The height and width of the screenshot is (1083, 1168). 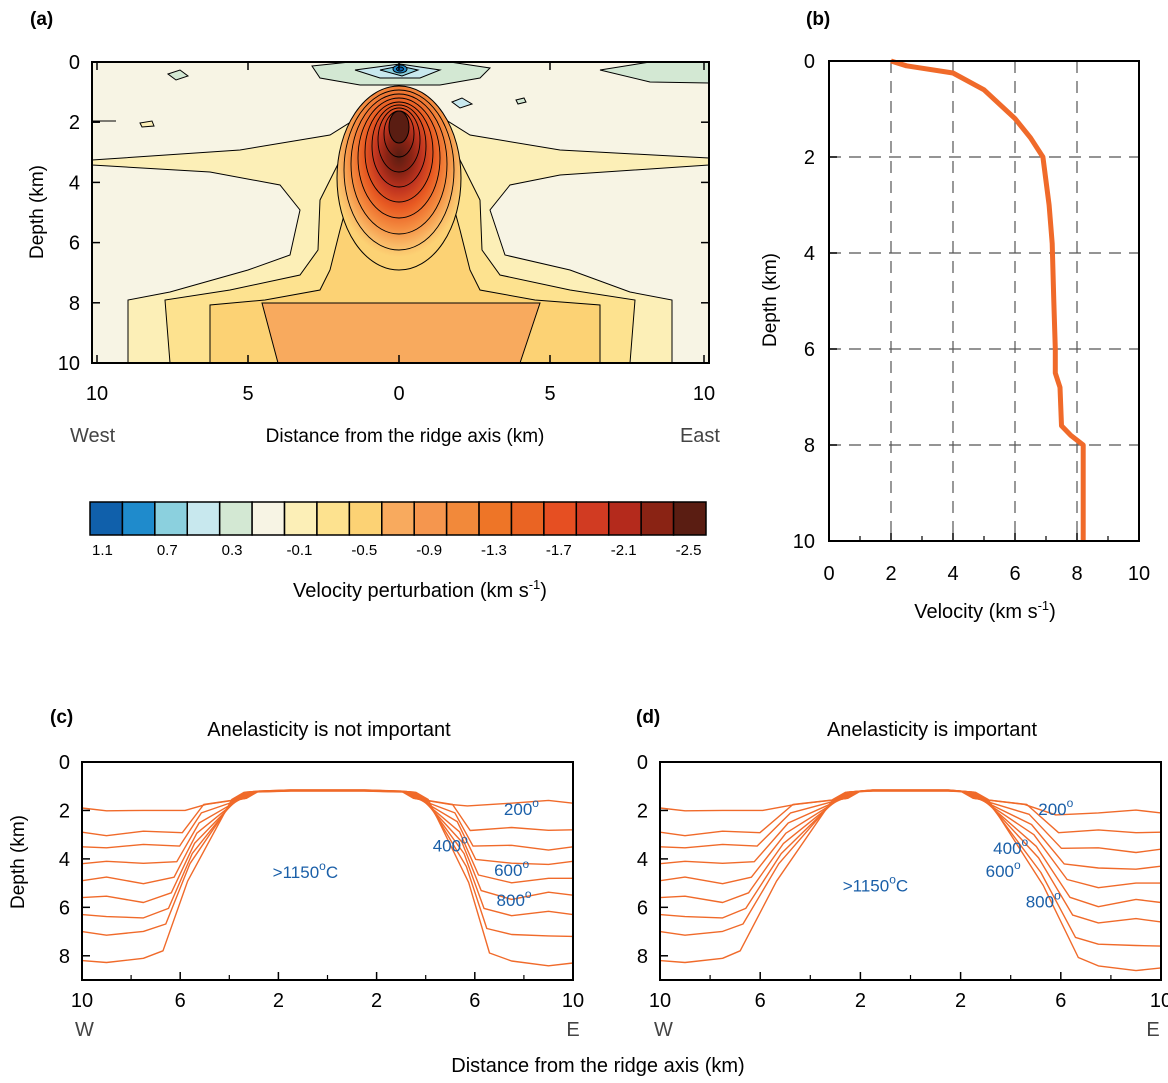 What do you see at coordinates (494, 550) in the screenshot?
I see `colorbar-tick-label: -1.3` at bounding box center [494, 550].